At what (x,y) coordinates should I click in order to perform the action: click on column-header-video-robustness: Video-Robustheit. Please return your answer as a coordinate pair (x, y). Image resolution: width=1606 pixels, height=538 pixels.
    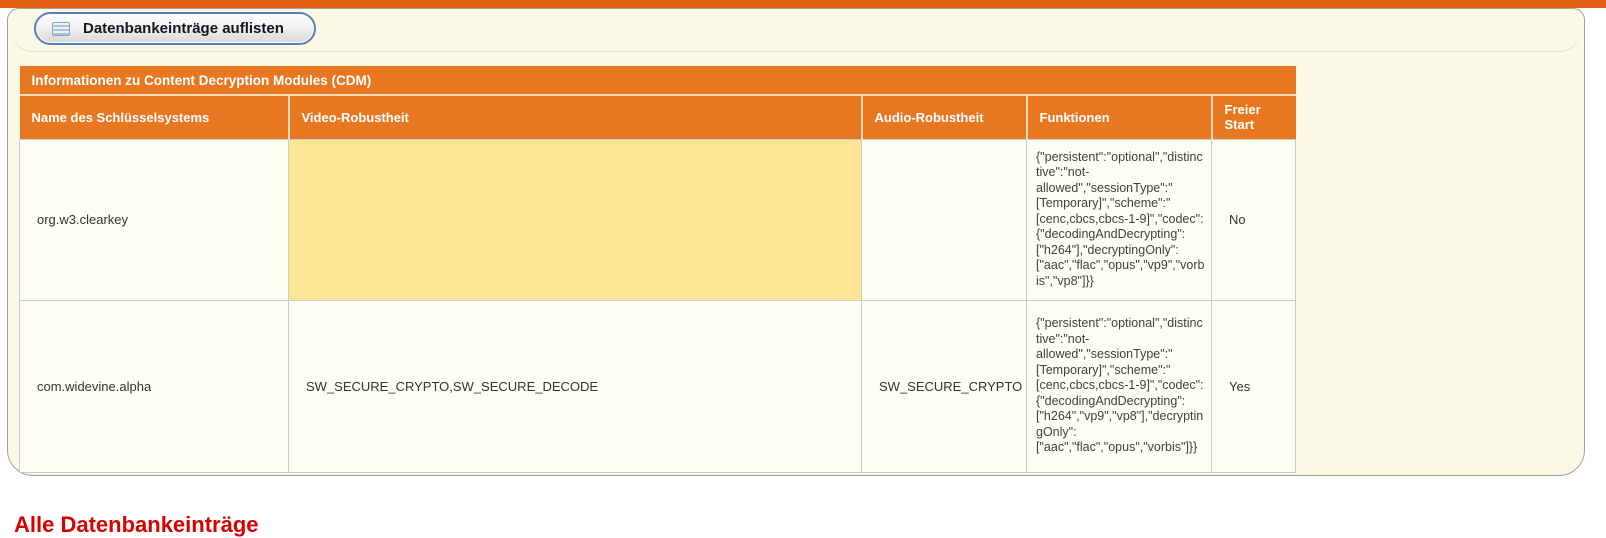
    Looking at the image, I should click on (574, 117).